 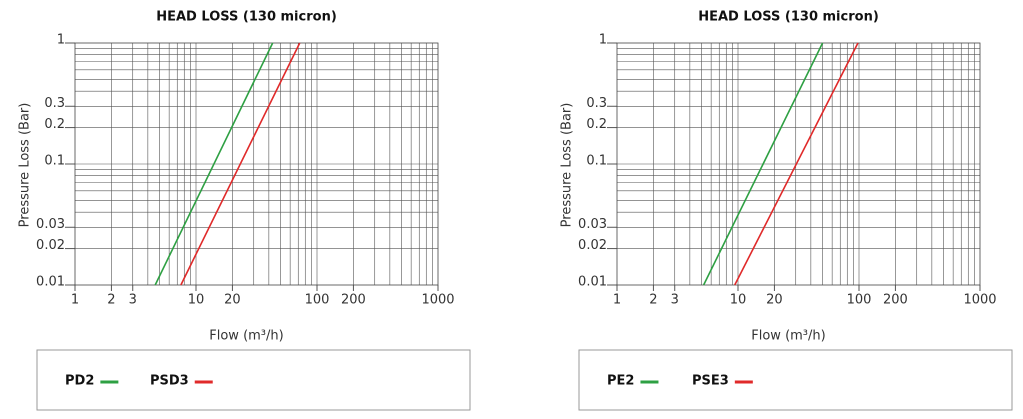 I want to click on legend-label: PSE3, so click(x=710, y=381).